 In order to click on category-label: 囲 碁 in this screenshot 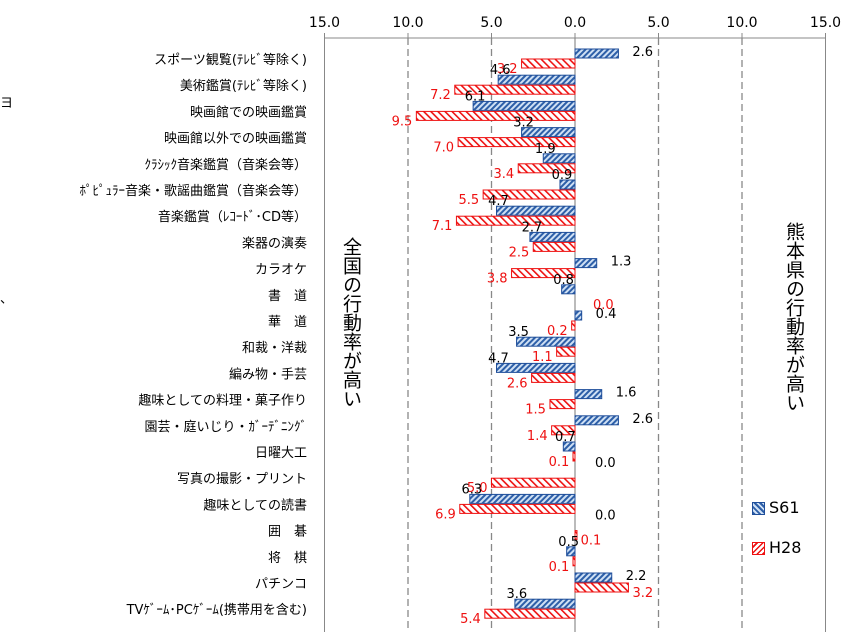, I will do `click(287, 532)`.